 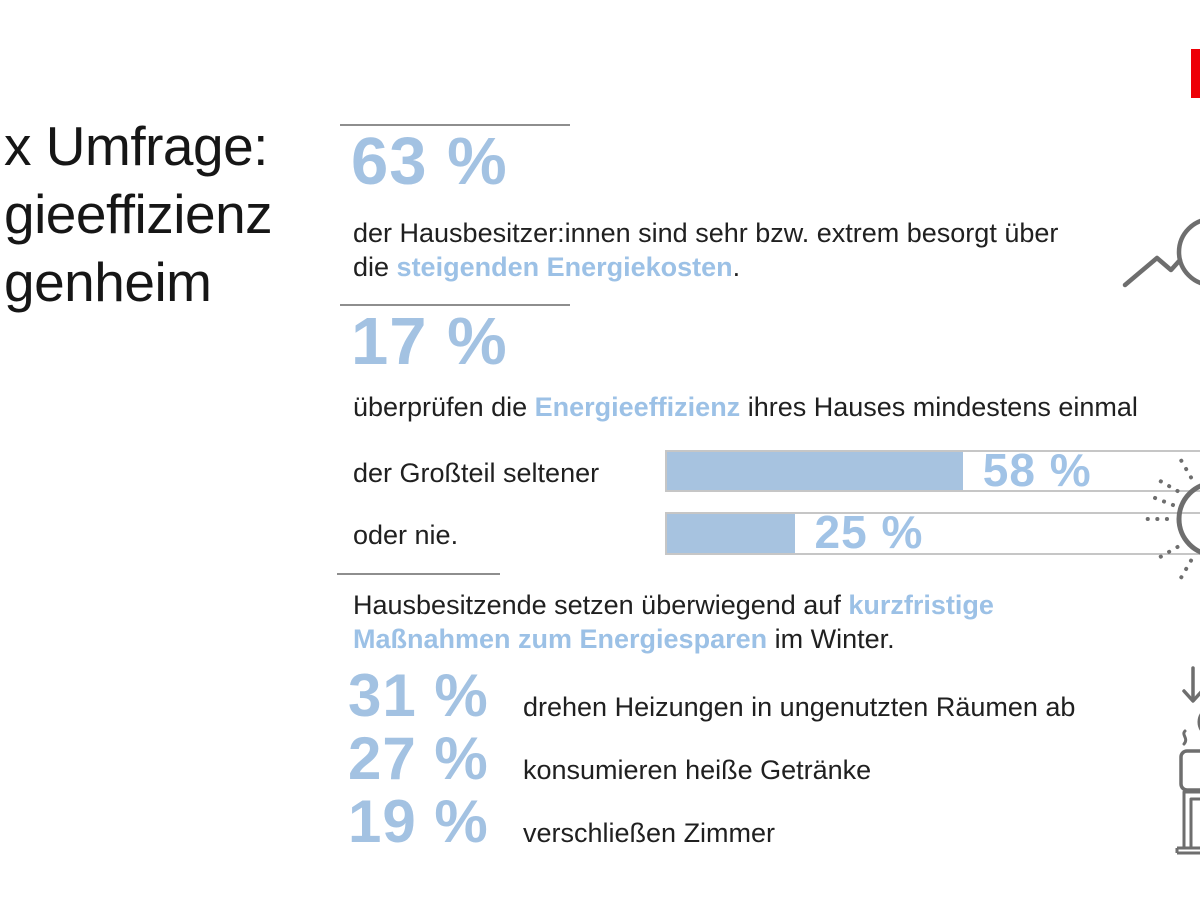 What do you see at coordinates (108, 282) in the screenshot?
I see `page-title-line3: genheim` at bounding box center [108, 282].